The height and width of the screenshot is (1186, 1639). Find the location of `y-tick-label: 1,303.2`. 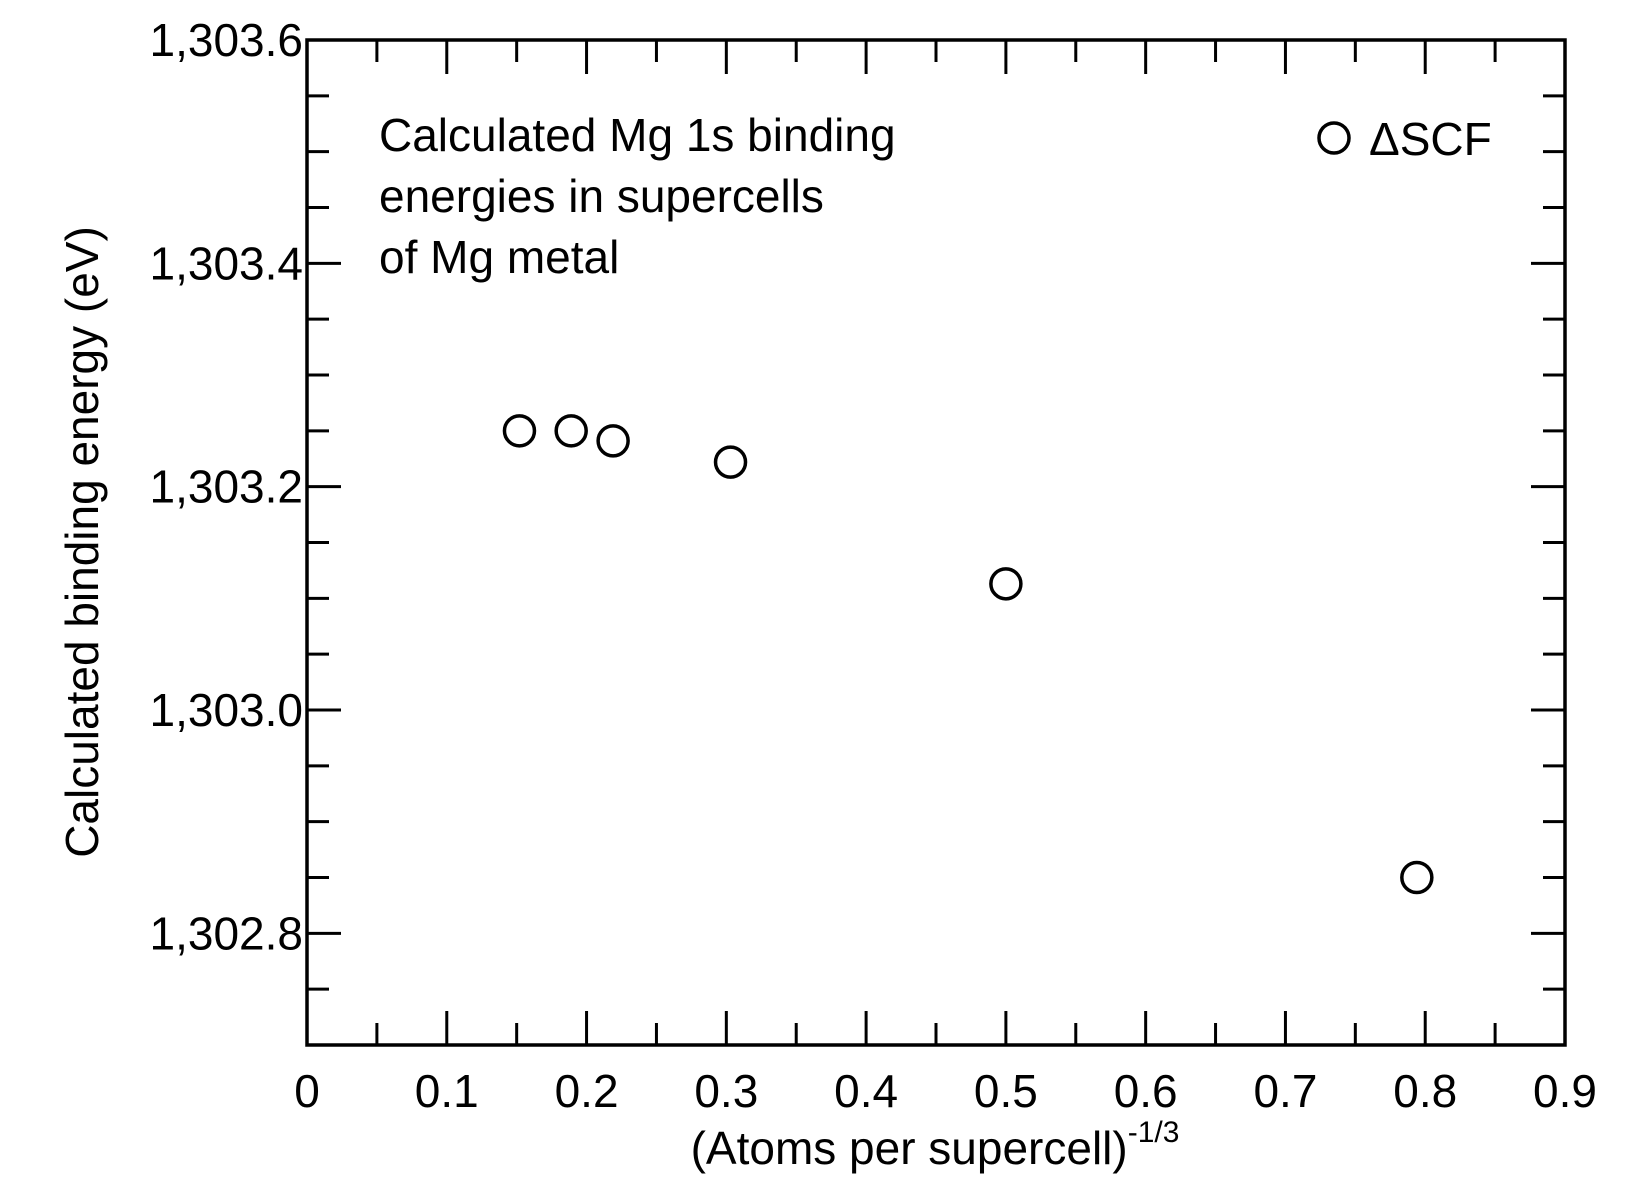

y-tick-label: 1,303.2 is located at coordinates (226, 487).